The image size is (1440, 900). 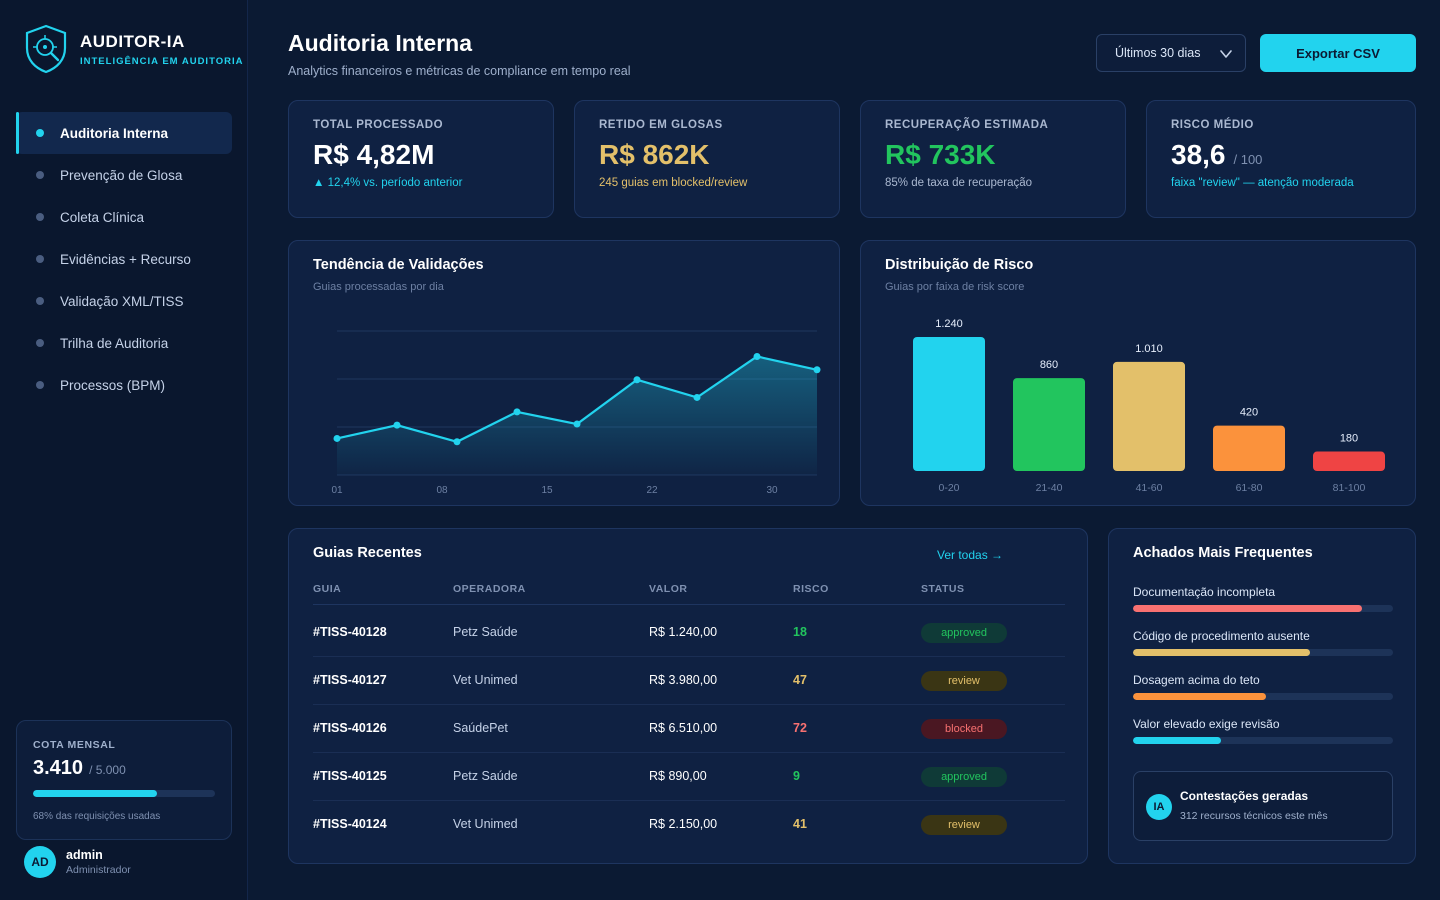 I want to click on cell-risco: 18, so click(x=800, y=632).